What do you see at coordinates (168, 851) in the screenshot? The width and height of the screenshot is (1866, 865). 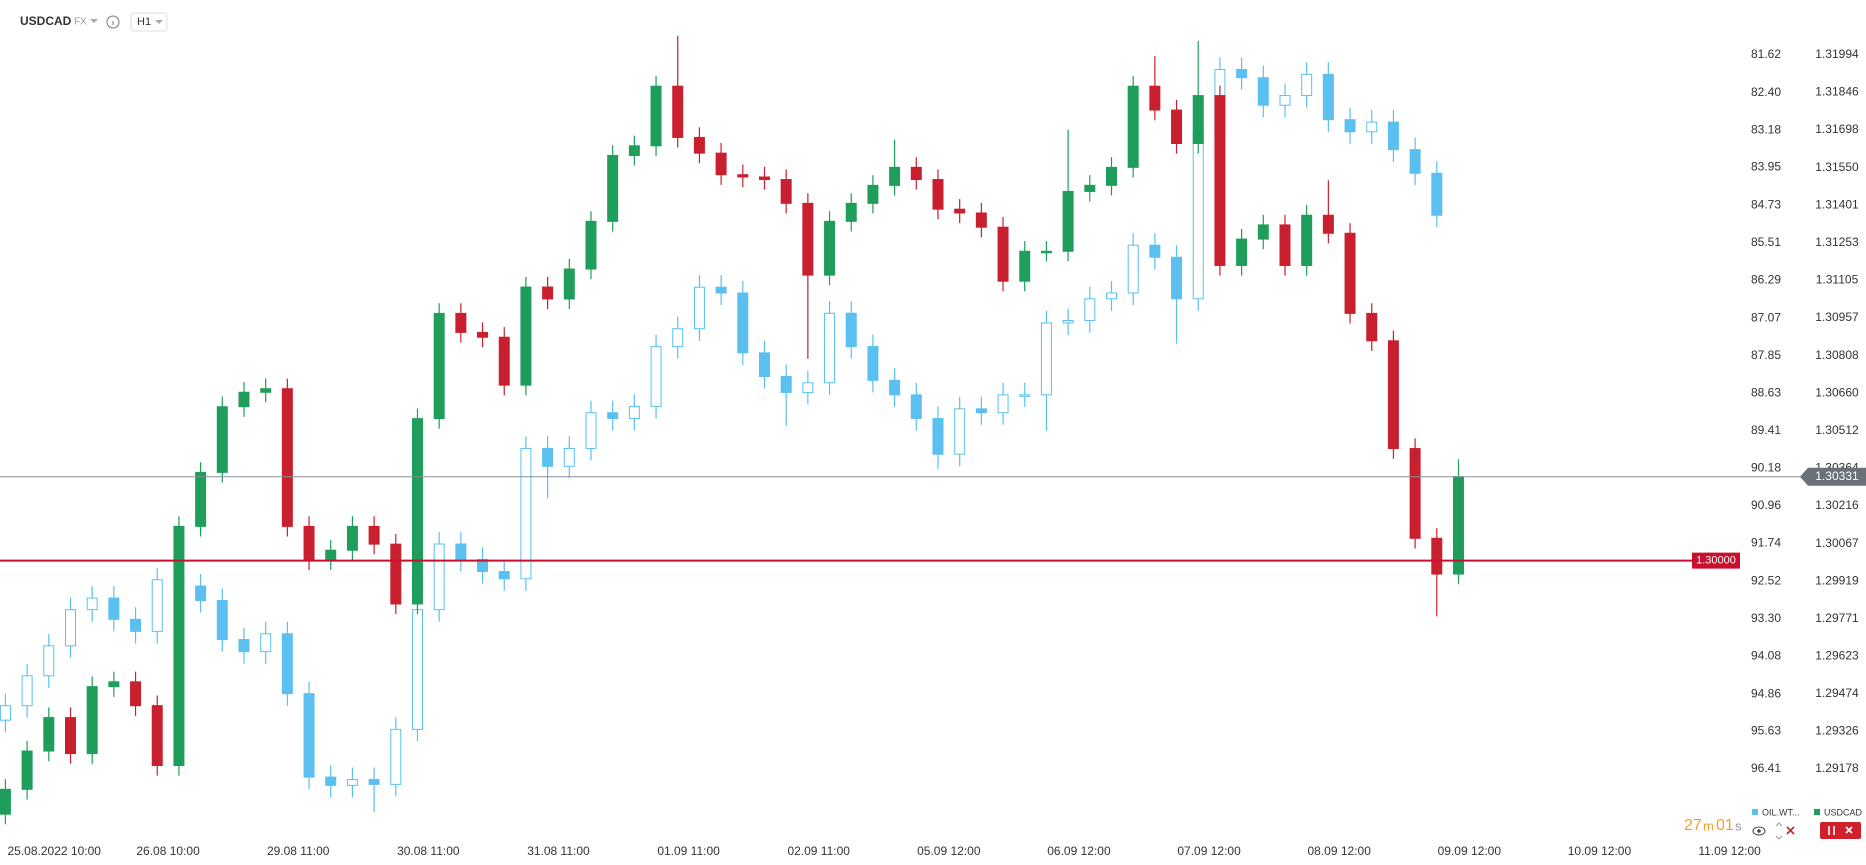 I see `x-tick-label: 26.08 10:00` at bounding box center [168, 851].